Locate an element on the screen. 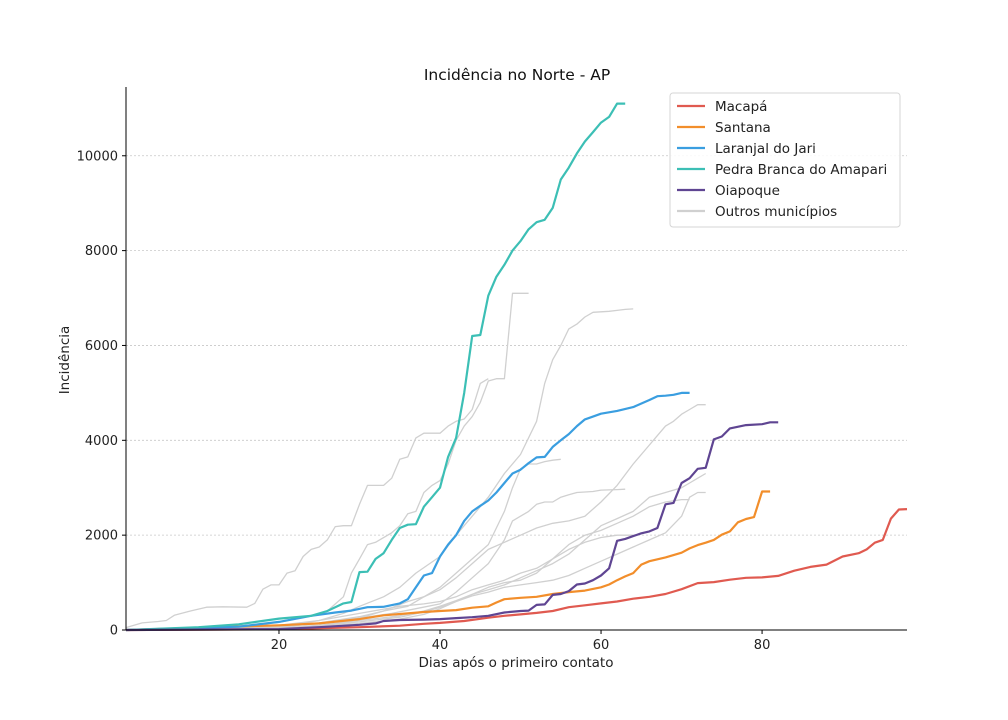  legend-box is located at coordinates (785, 160).